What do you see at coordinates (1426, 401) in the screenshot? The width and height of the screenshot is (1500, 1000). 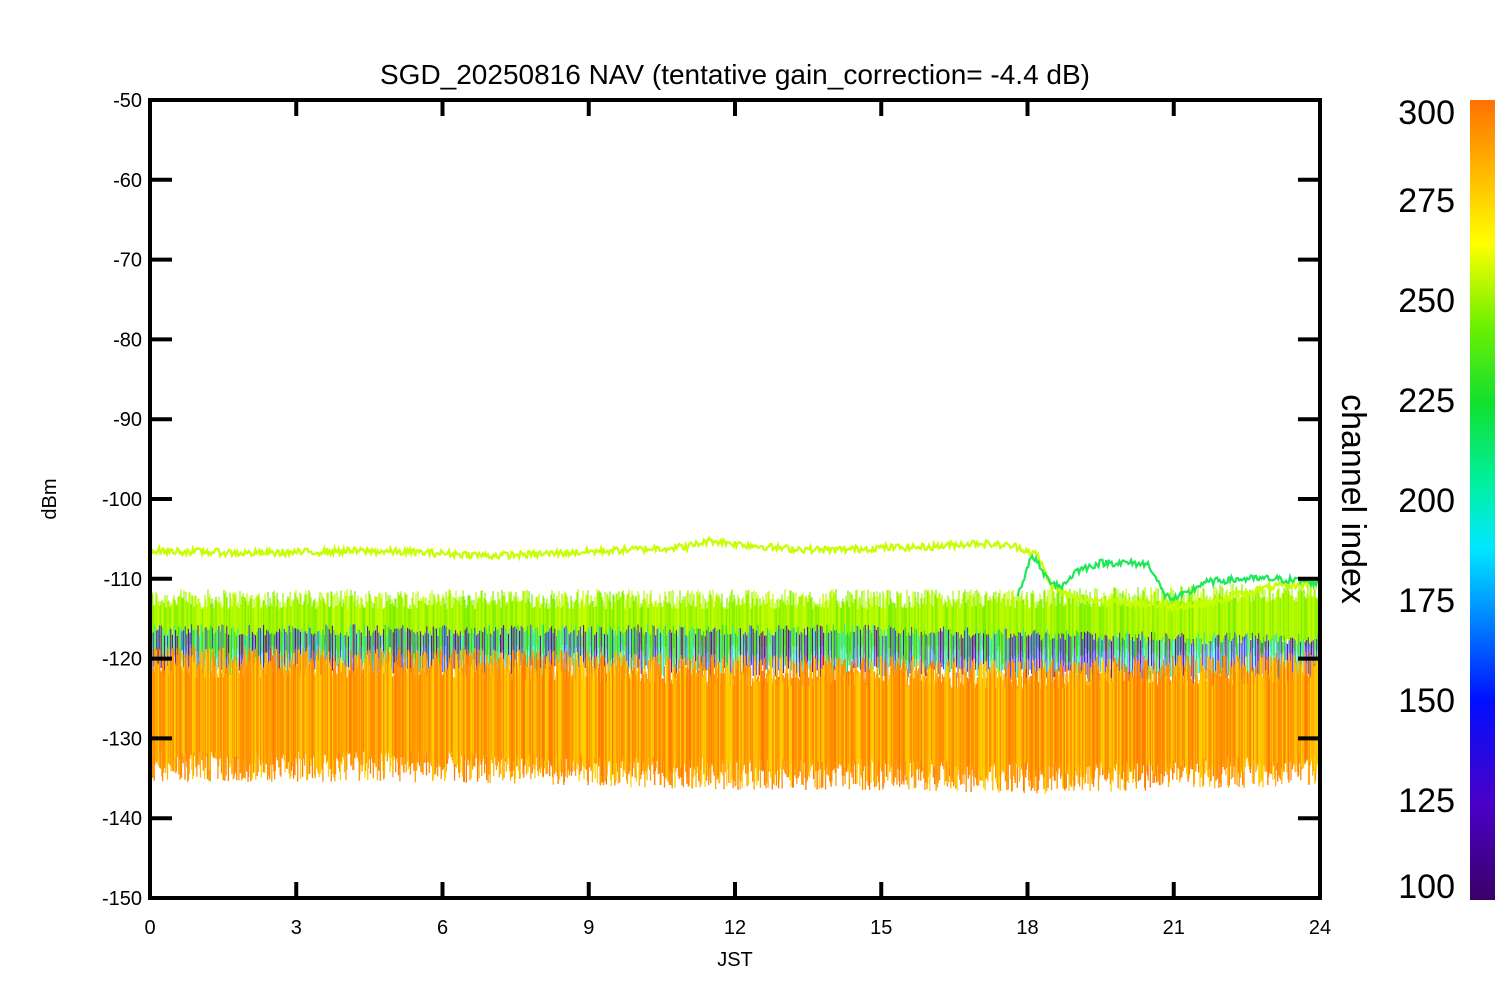 I see `colorbar-tick-label: 225` at bounding box center [1426, 401].